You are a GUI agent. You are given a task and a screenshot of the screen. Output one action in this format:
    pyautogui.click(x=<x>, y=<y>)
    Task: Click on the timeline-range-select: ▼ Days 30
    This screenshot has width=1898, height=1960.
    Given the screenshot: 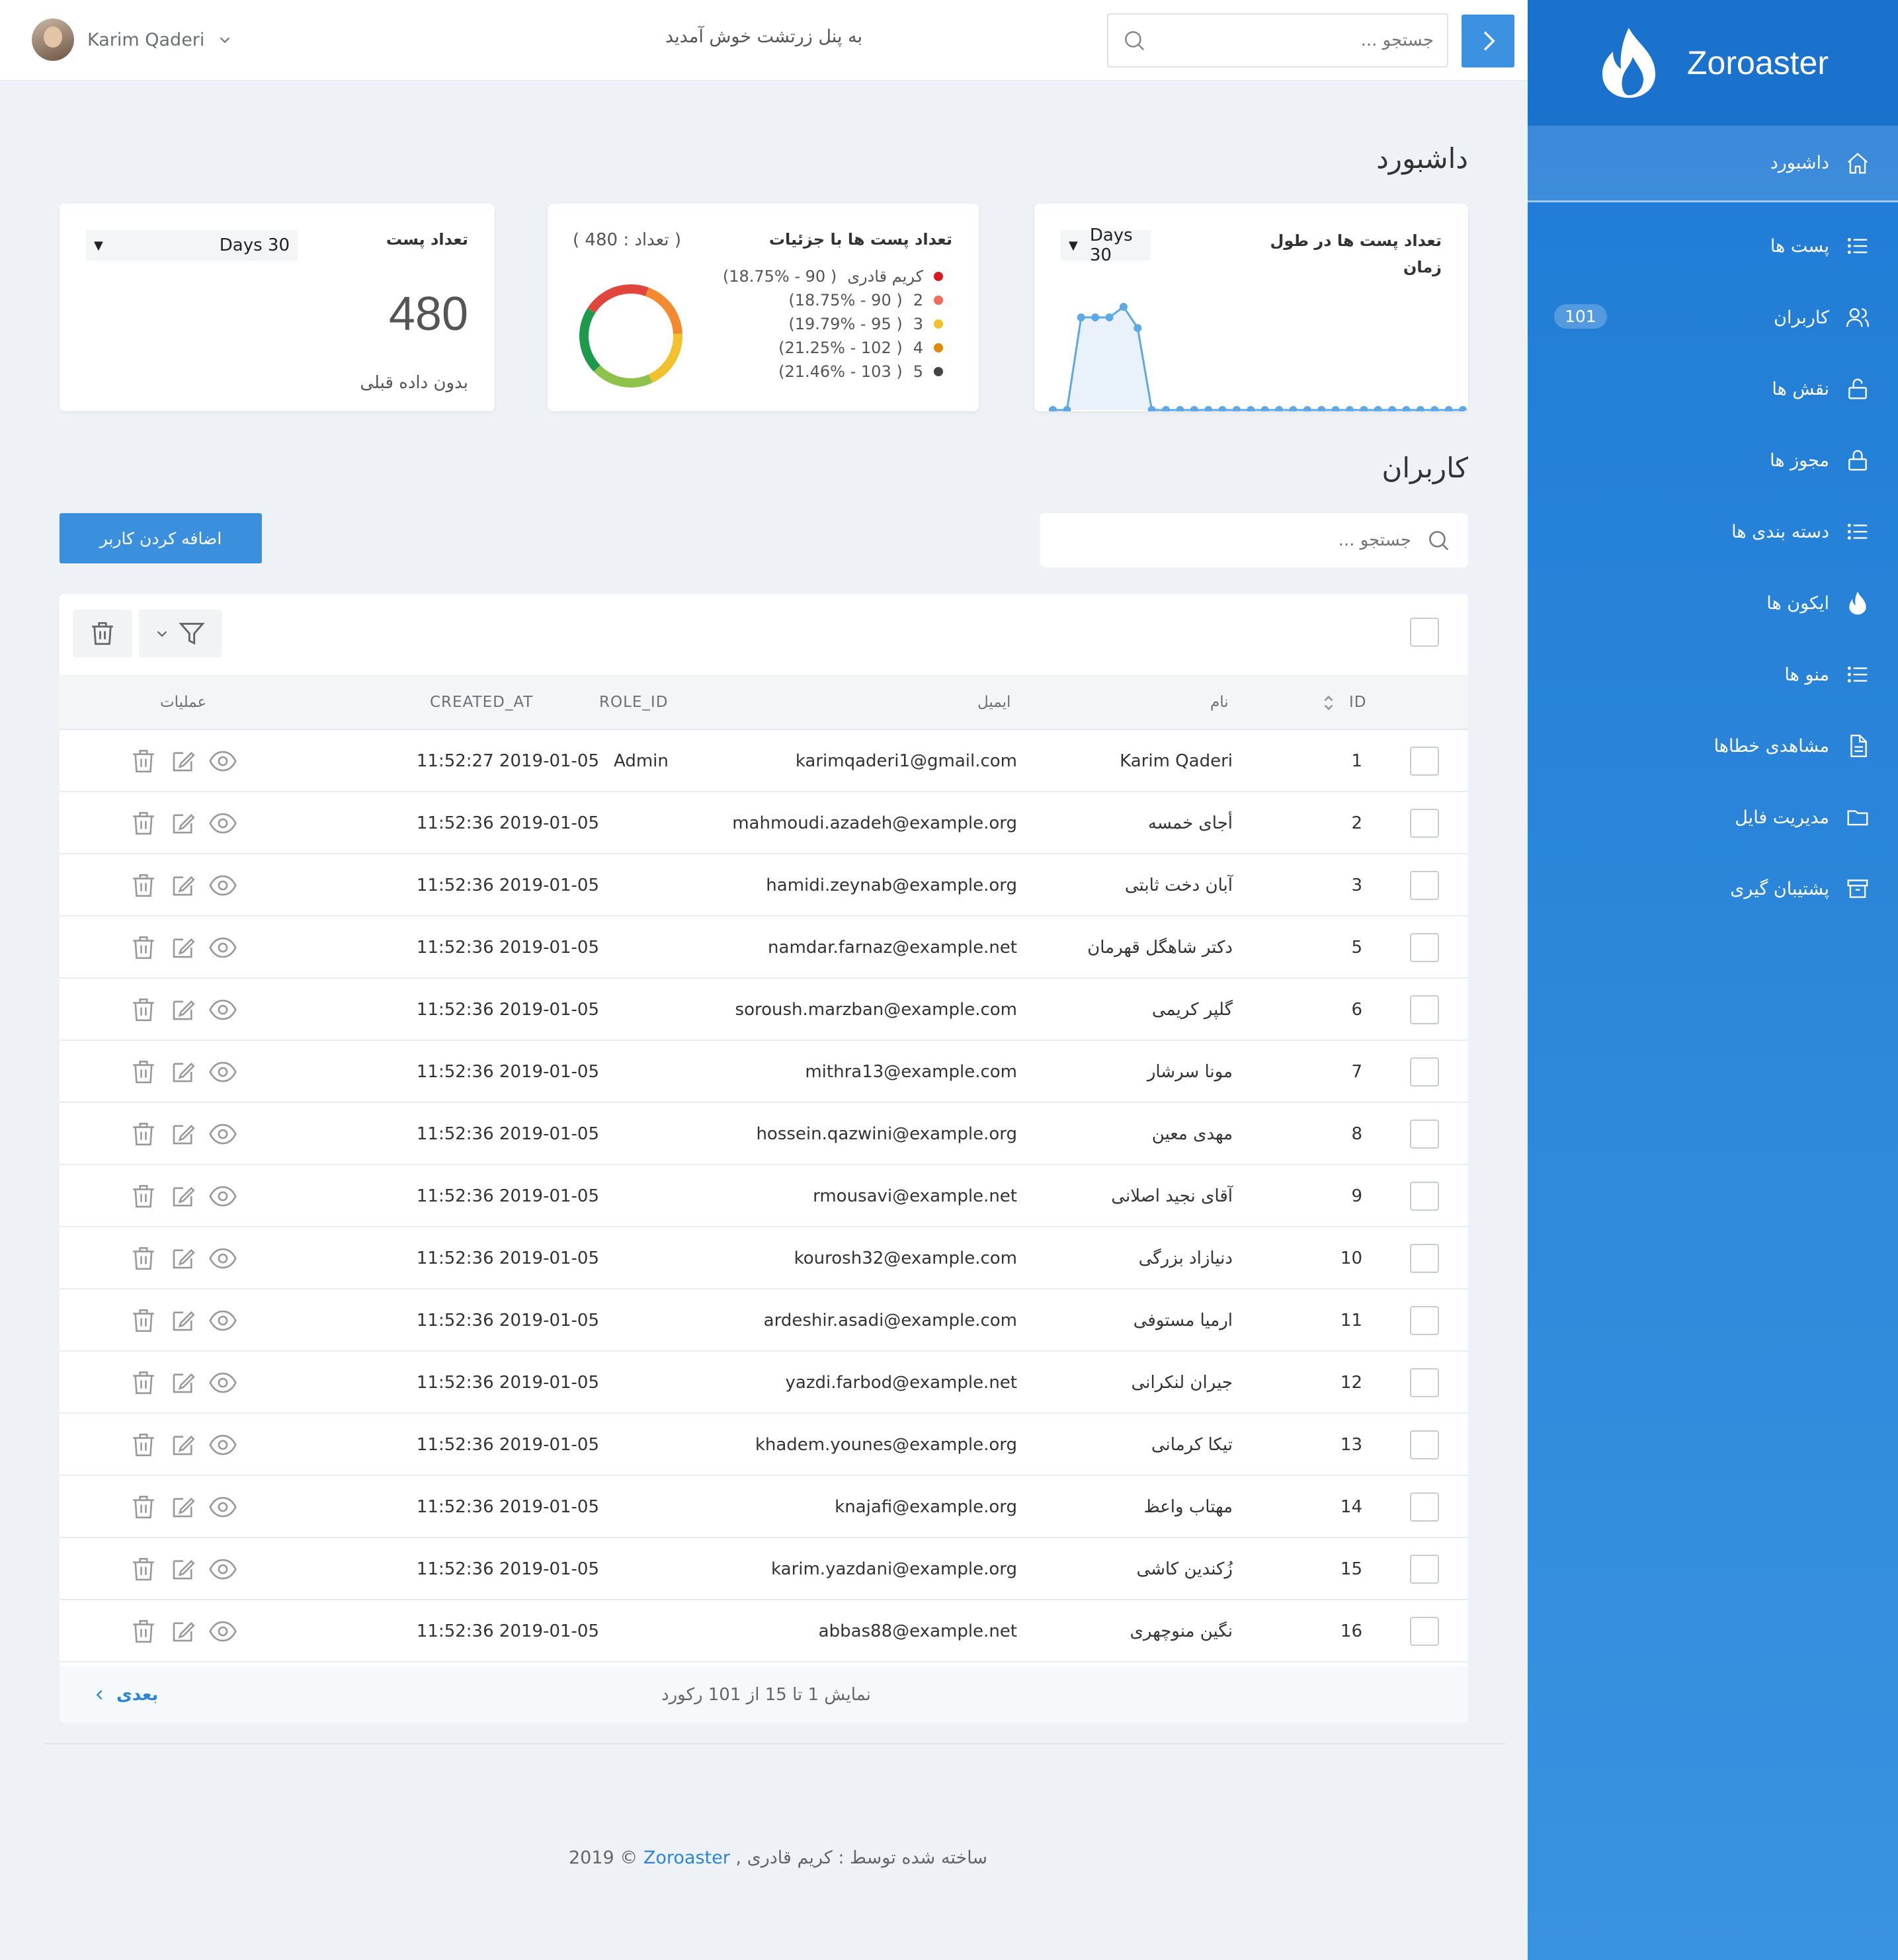 What is the action you would take?
    pyautogui.click(x=1106, y=245)
    